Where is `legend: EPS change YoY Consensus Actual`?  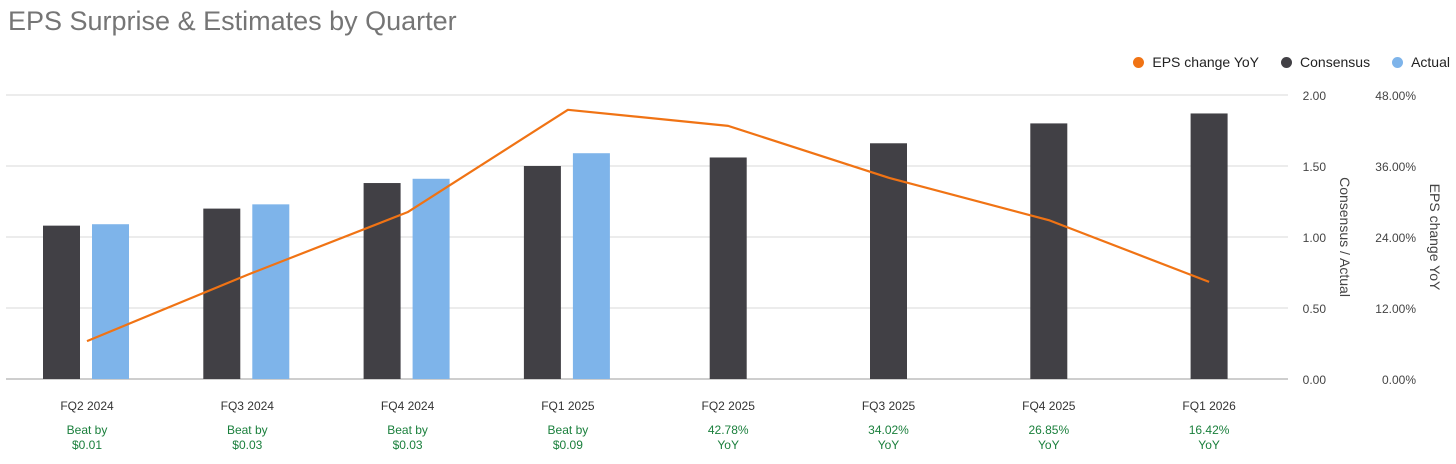 legend: EPS change YoY Consensus Actual is located at coordinates (1291, 62).